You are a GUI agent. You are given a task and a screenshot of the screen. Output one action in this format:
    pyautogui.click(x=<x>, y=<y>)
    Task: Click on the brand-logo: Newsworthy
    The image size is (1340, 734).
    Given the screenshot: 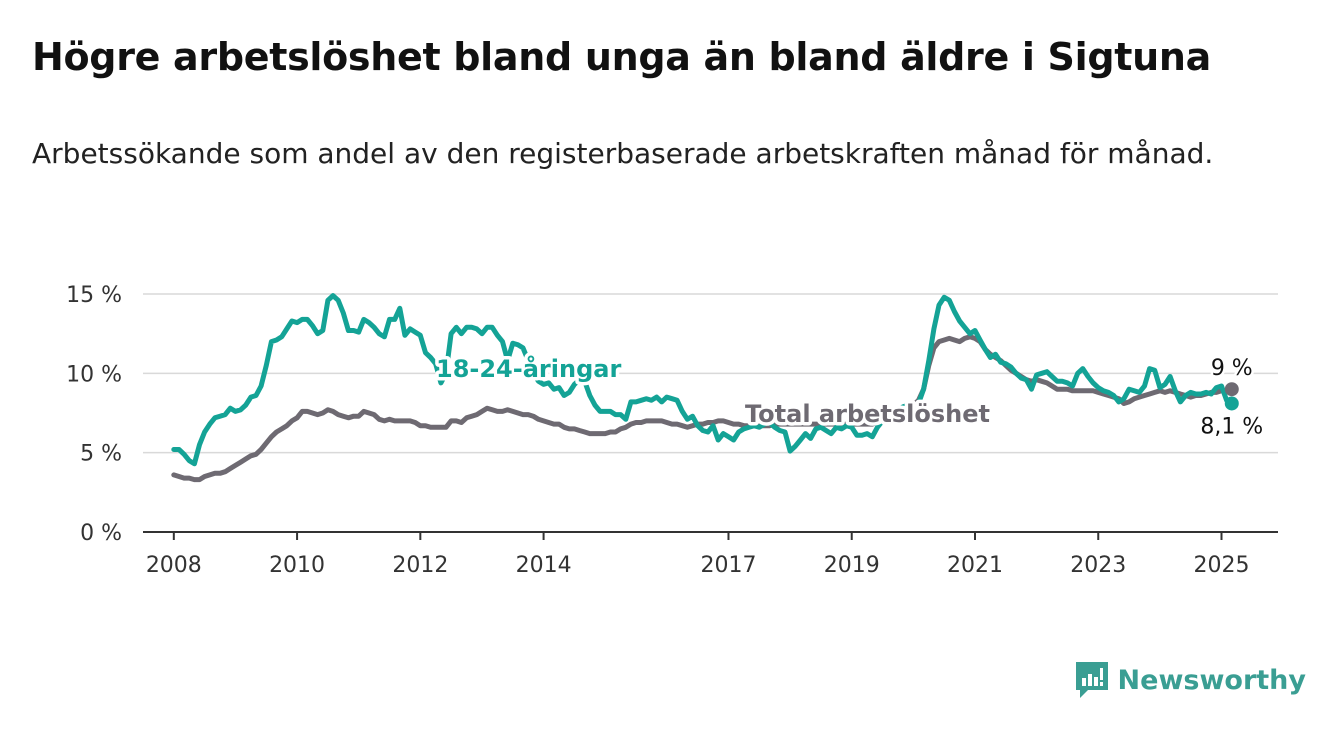 What is the action you would take?
    pyautogui.click(x=1190, y=680)
    